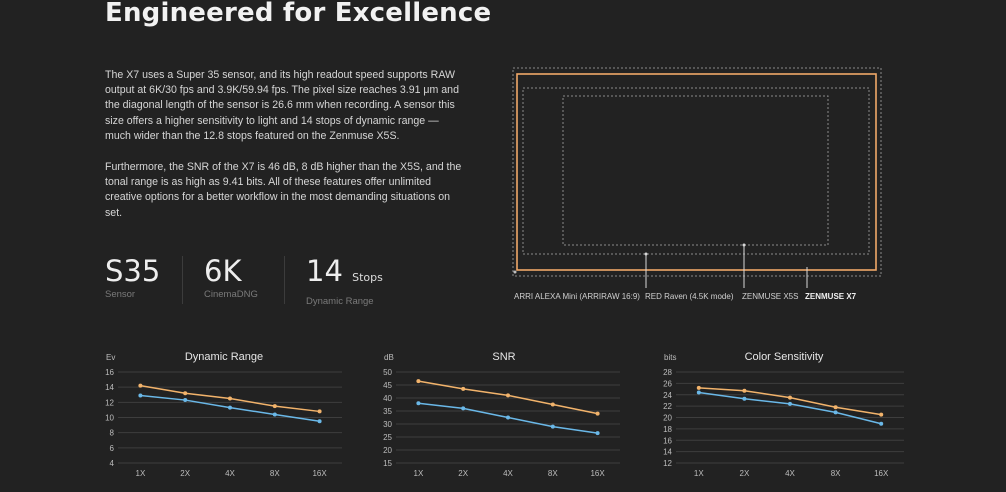 The width and height of the screenshot is (1006, 492). What do you see at coordinates (577, 296) in the screenshot?
I see `label-arri-alexa: ARRI ALEXA Mini (ARRIRAW 16:9)` at bounding box center [577, 296].